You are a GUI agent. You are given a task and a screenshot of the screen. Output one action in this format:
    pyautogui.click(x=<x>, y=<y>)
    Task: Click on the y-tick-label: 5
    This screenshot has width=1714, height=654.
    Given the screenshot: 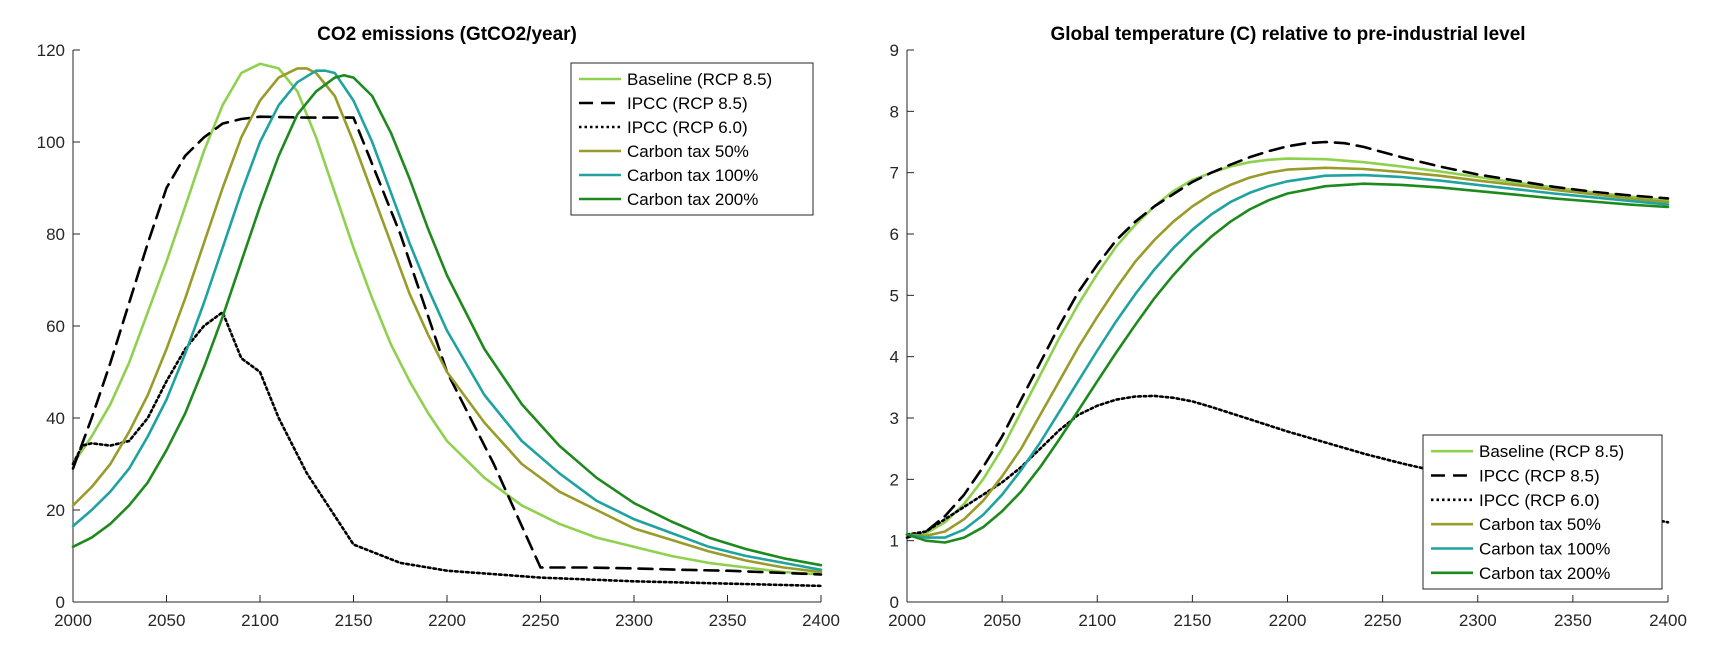 What is the action you would take?
    pyautogui.click(x=894, y=295)
    